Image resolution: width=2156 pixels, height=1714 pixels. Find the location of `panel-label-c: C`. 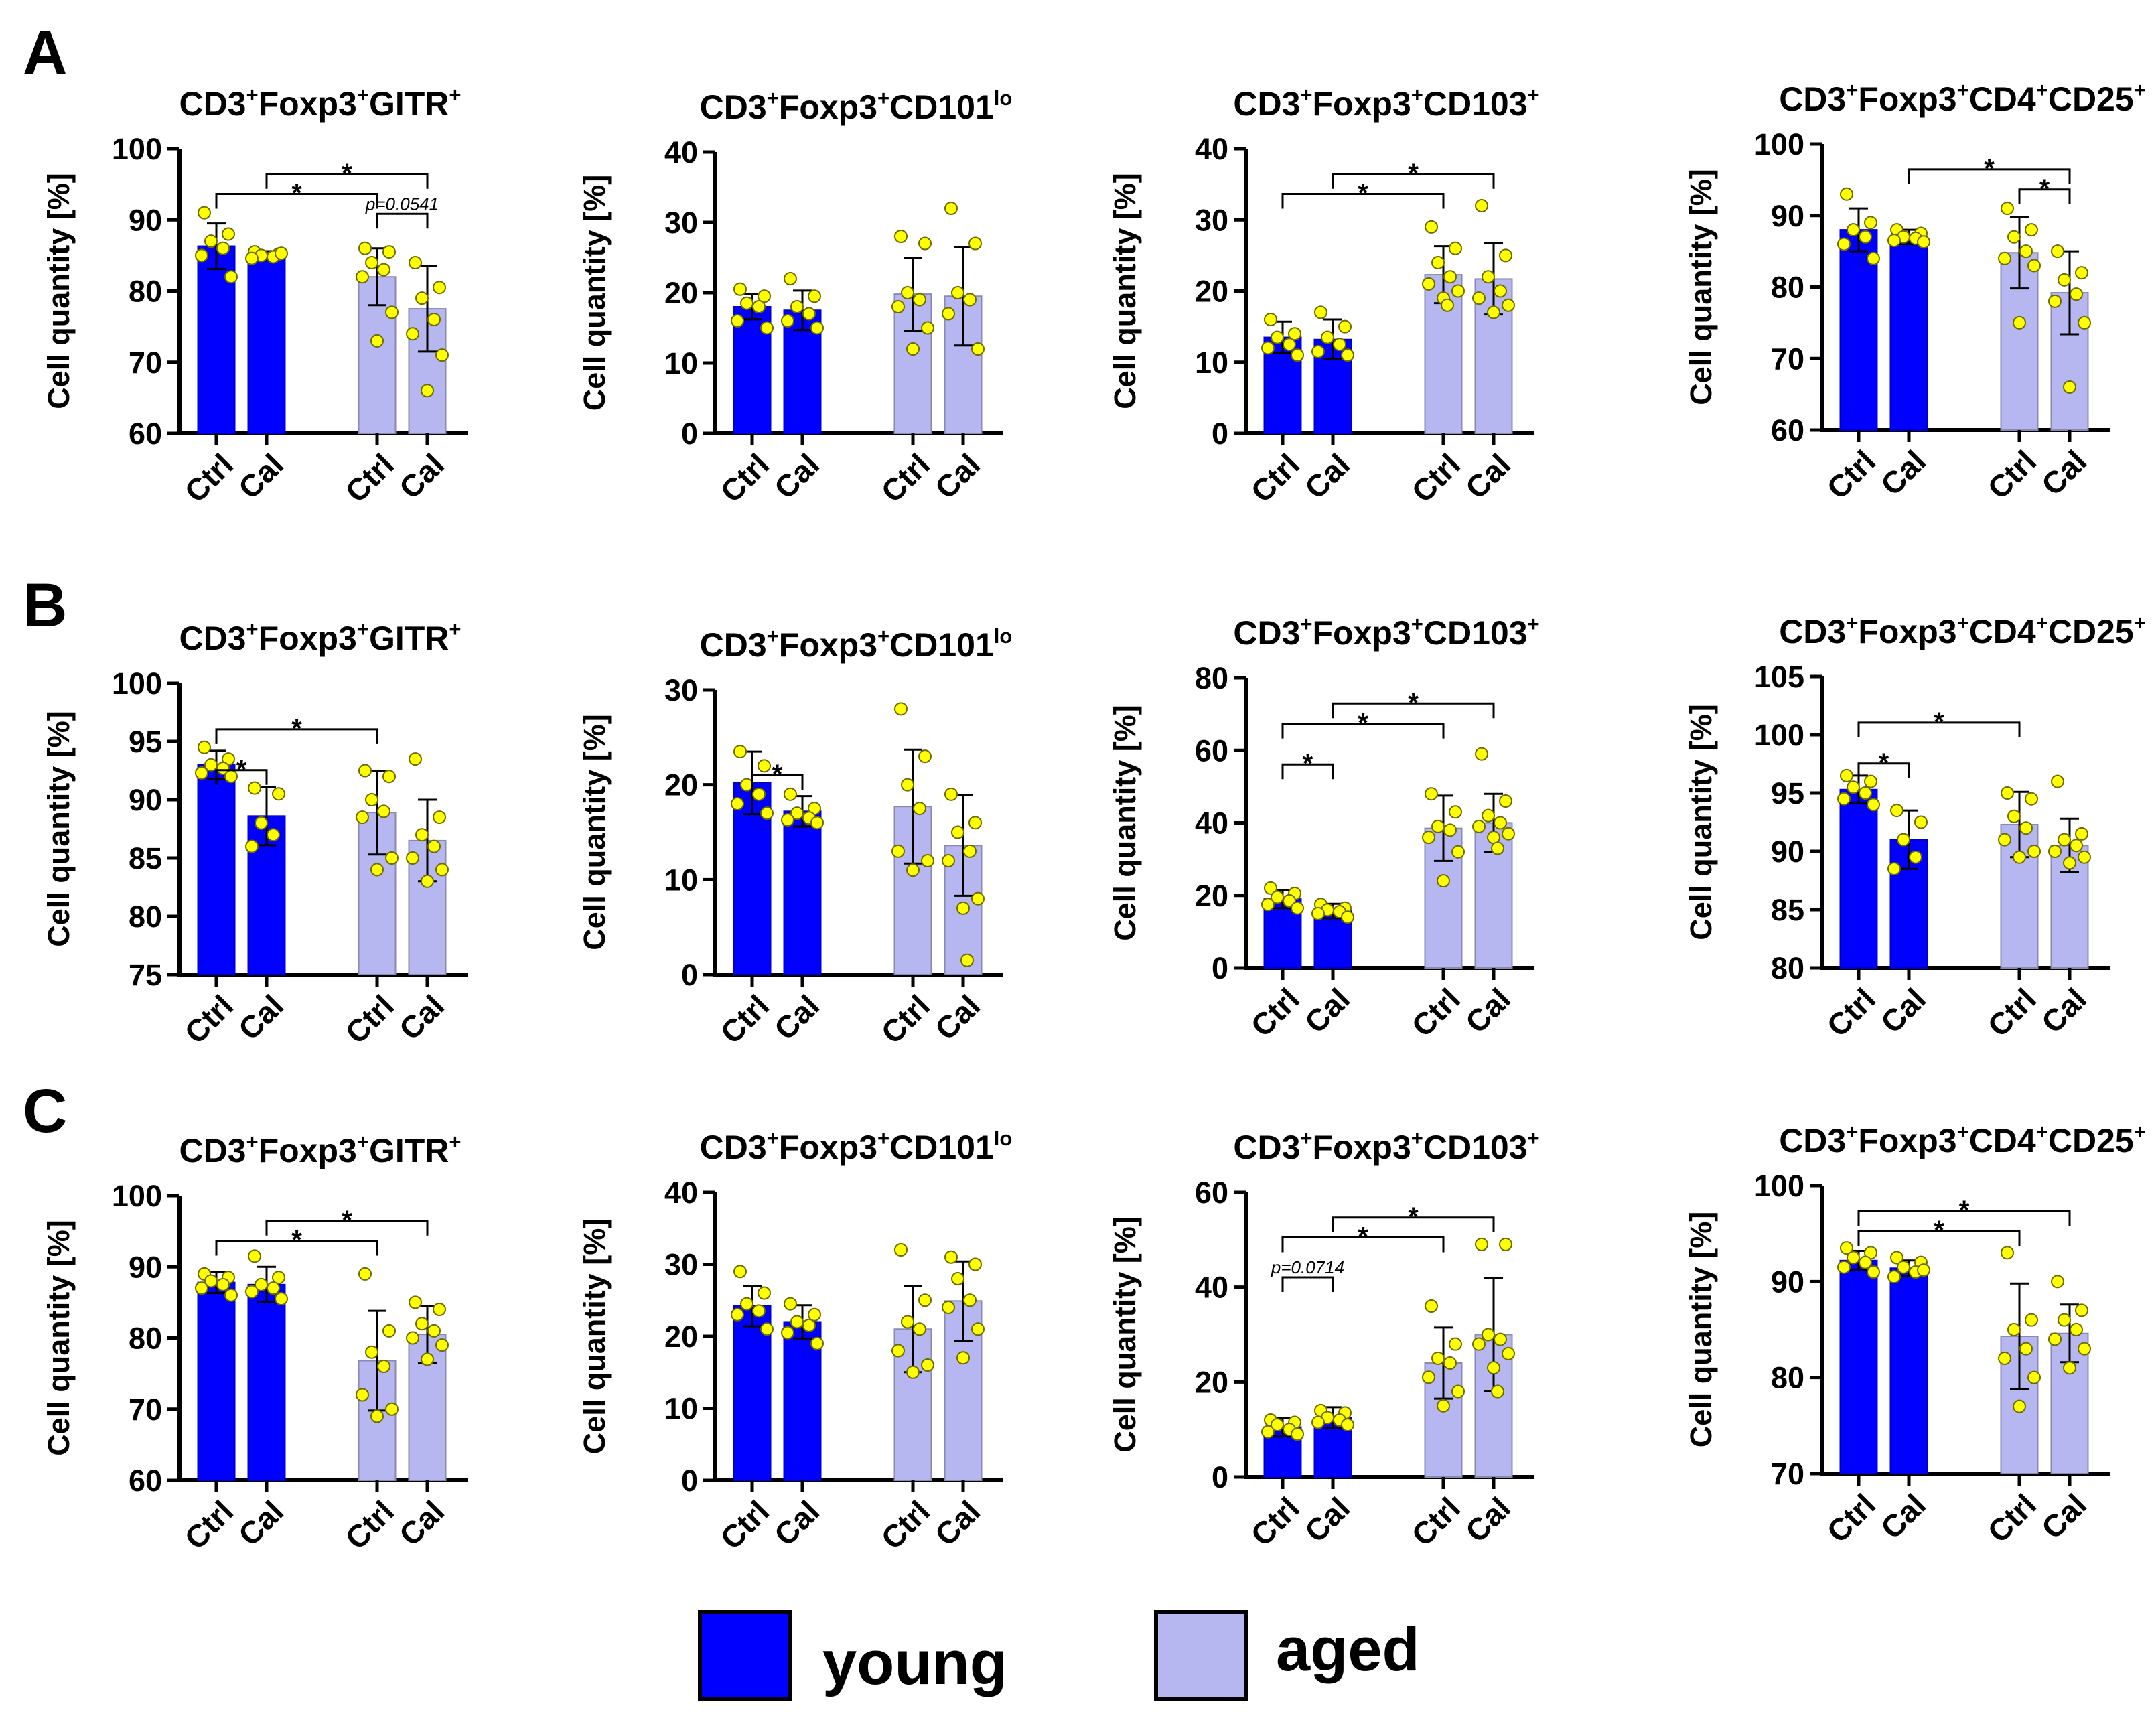

panel-label-c: C is located at coordinates (45, 1111).